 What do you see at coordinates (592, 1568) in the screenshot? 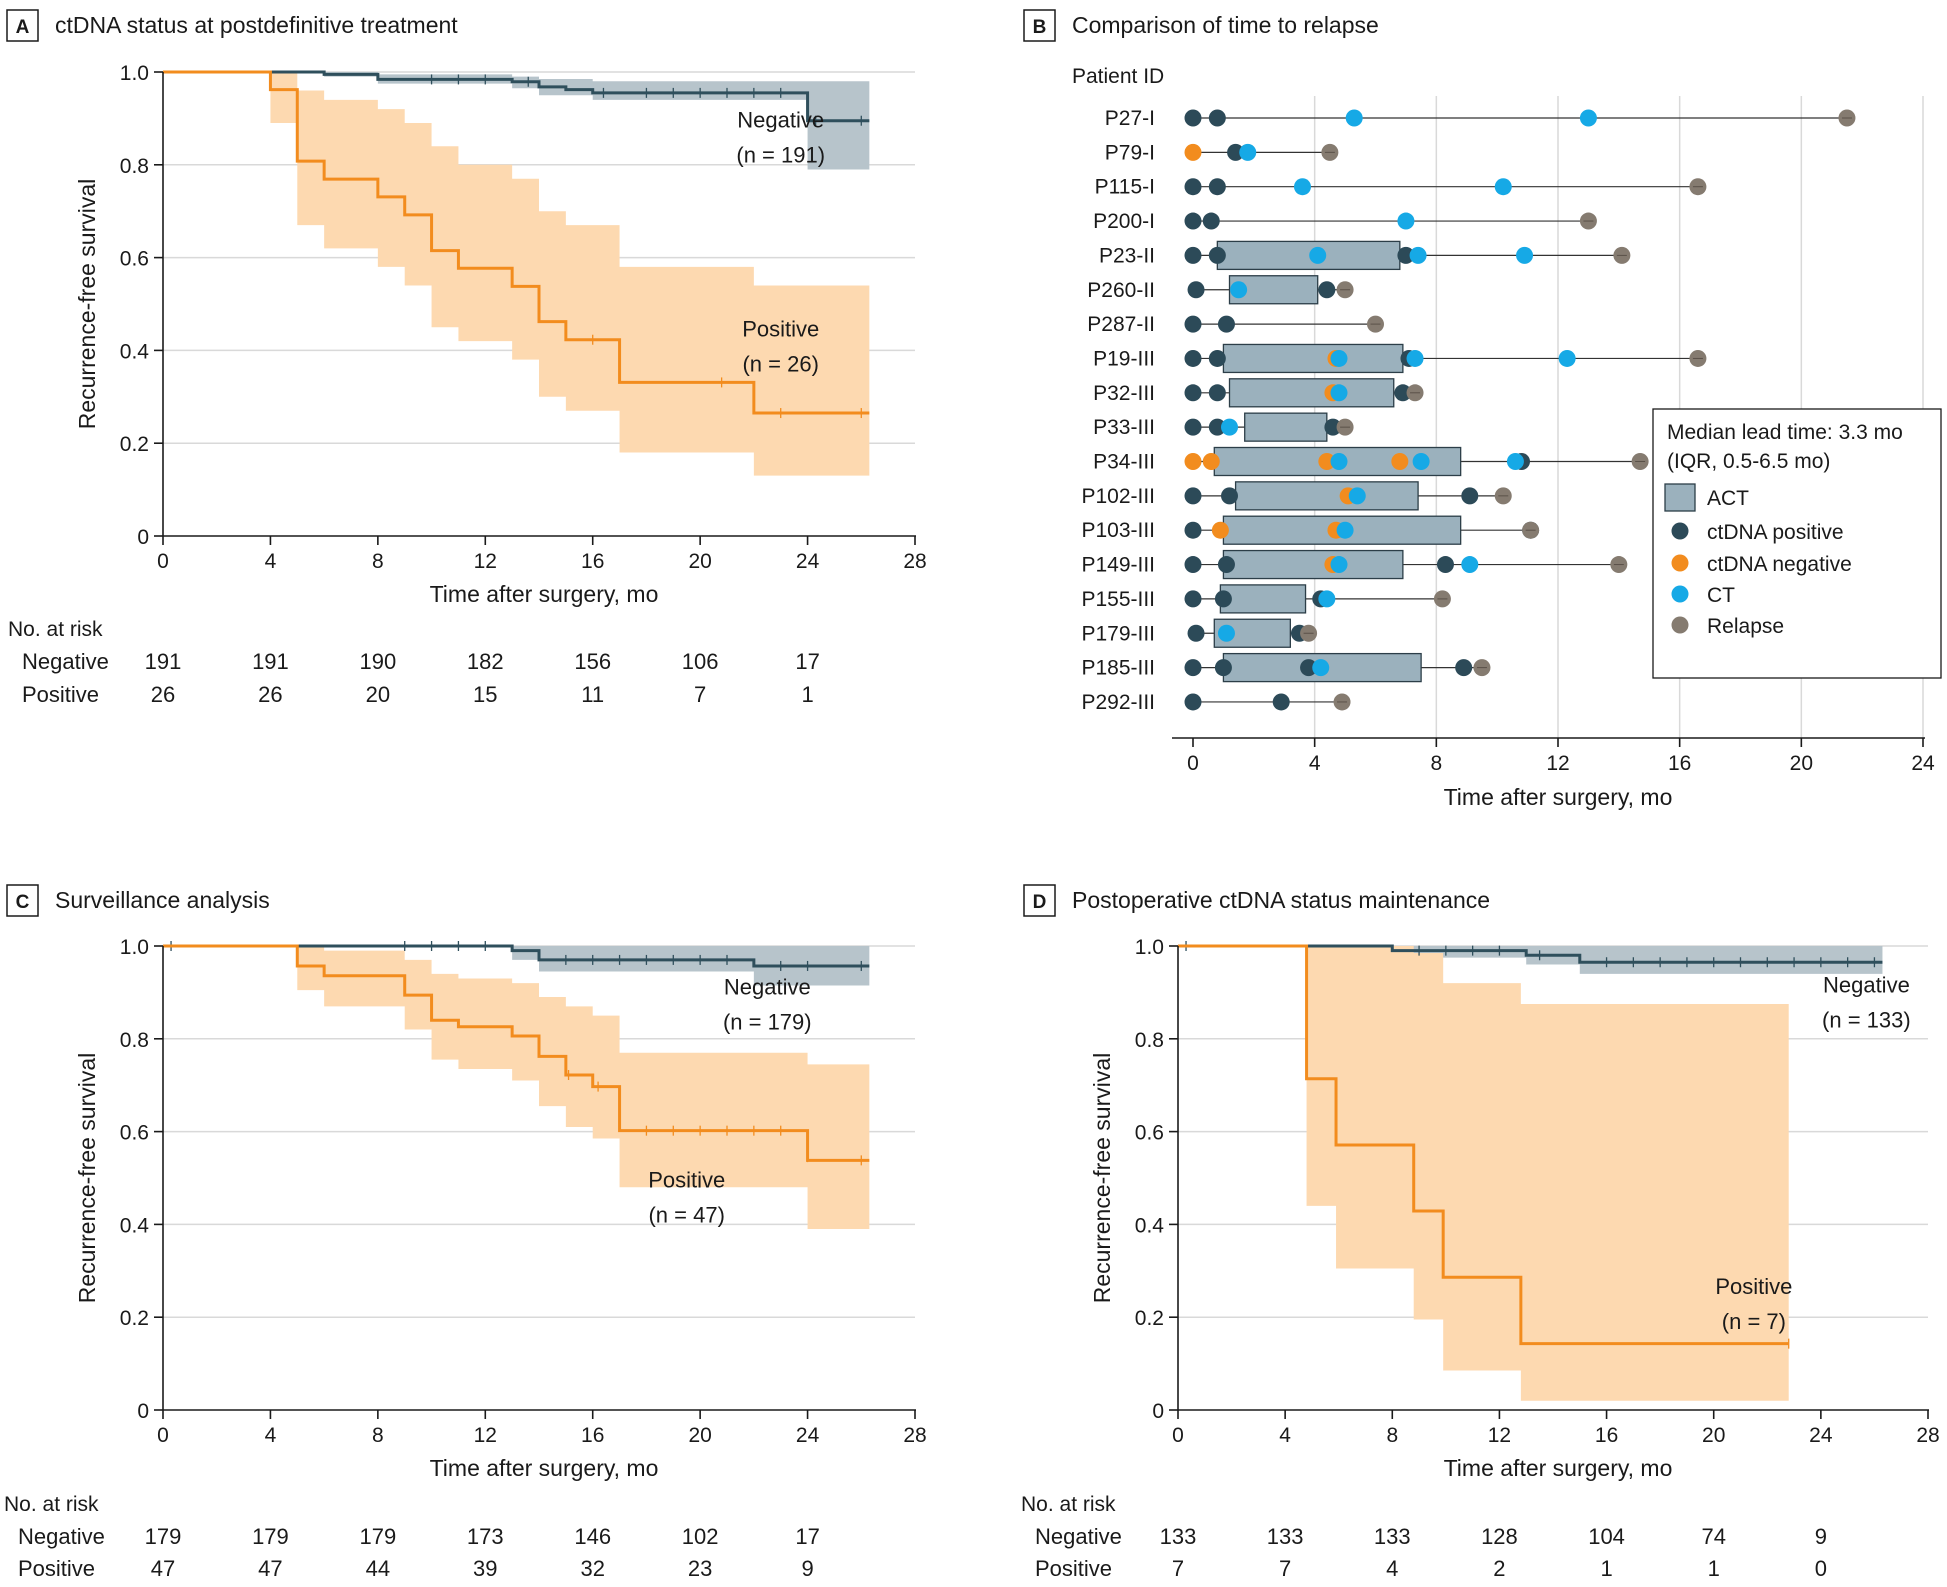
I see `risk-count: 32` at bounding box center [592, 1568].